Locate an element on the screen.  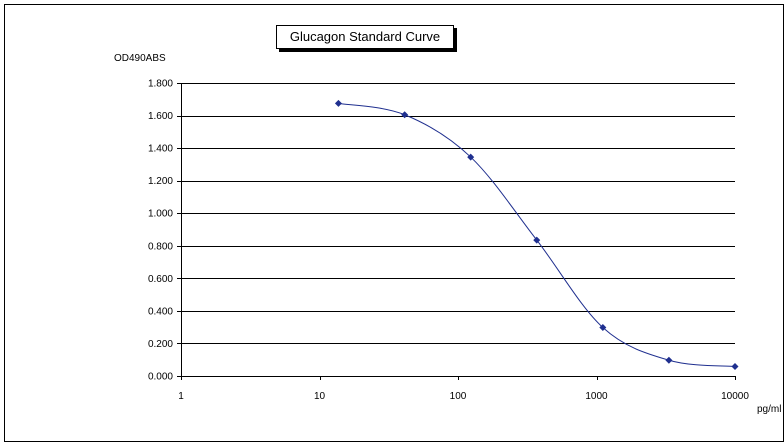
x-tick-label-1: 10 is located at coordinates (320, 396).